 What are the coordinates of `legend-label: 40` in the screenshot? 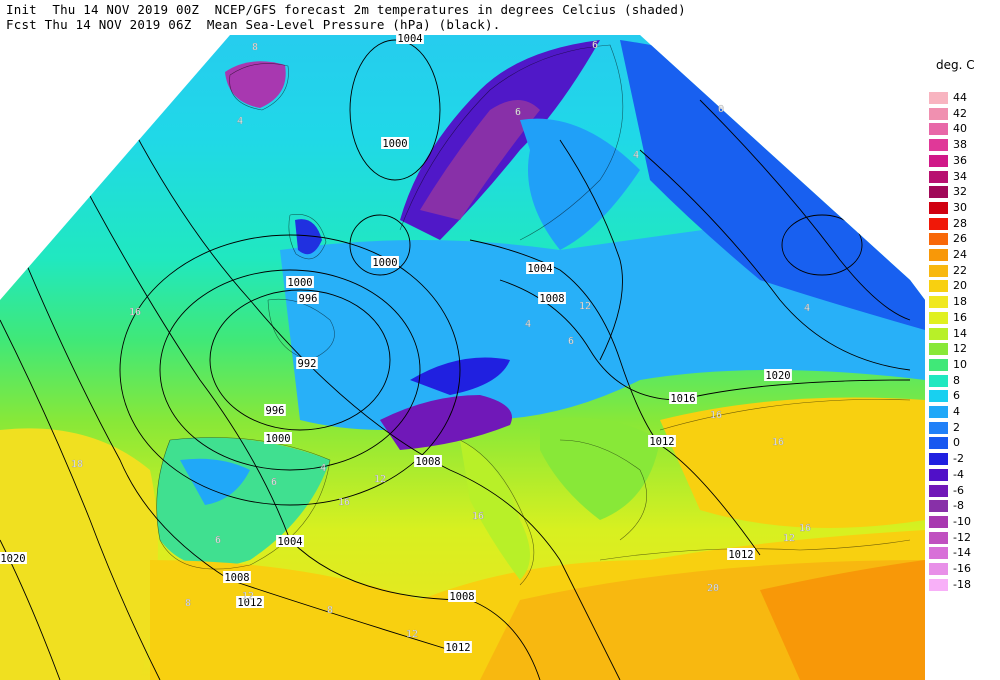 It's located at (960, 129).